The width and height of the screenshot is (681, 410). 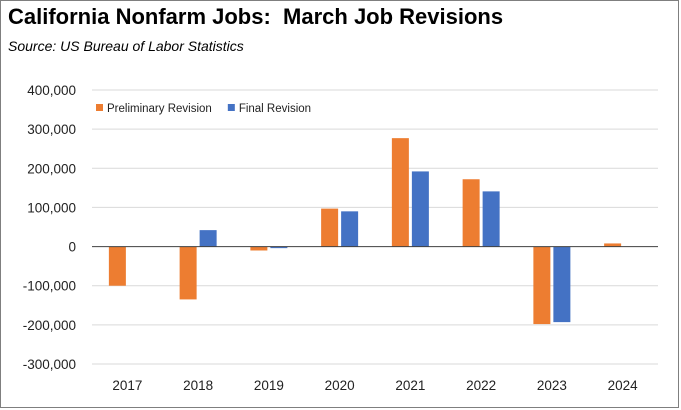 I want to click on chart-subtitle: Source: US Bureau of Labor Statistics, so click(x=126, y=46).